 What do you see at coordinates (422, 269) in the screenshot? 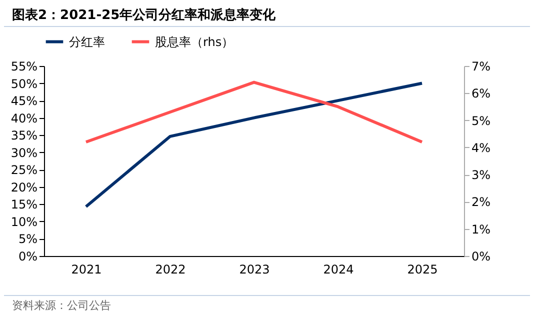
I see `x-tick-label: 2025` at bounding box center [422, 269].